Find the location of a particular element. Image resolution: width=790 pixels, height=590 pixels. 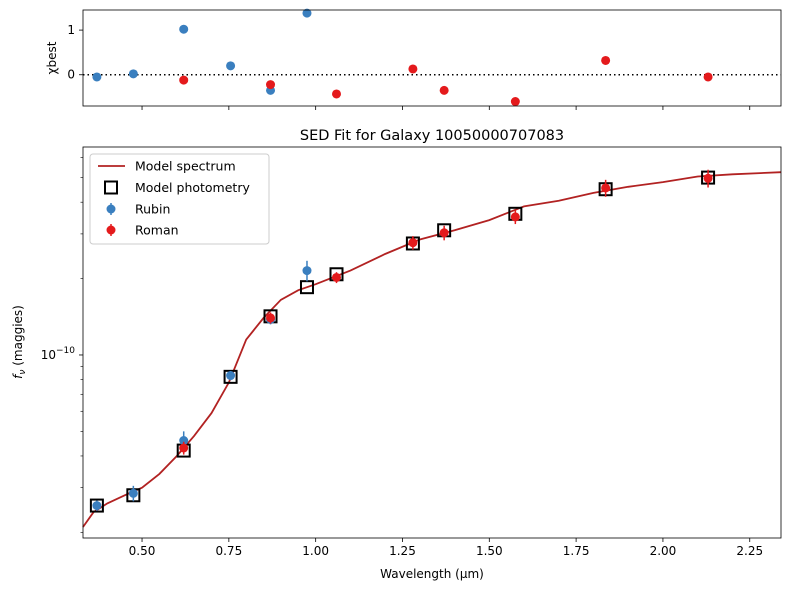

legend-box is located at coordinates (179, 199).